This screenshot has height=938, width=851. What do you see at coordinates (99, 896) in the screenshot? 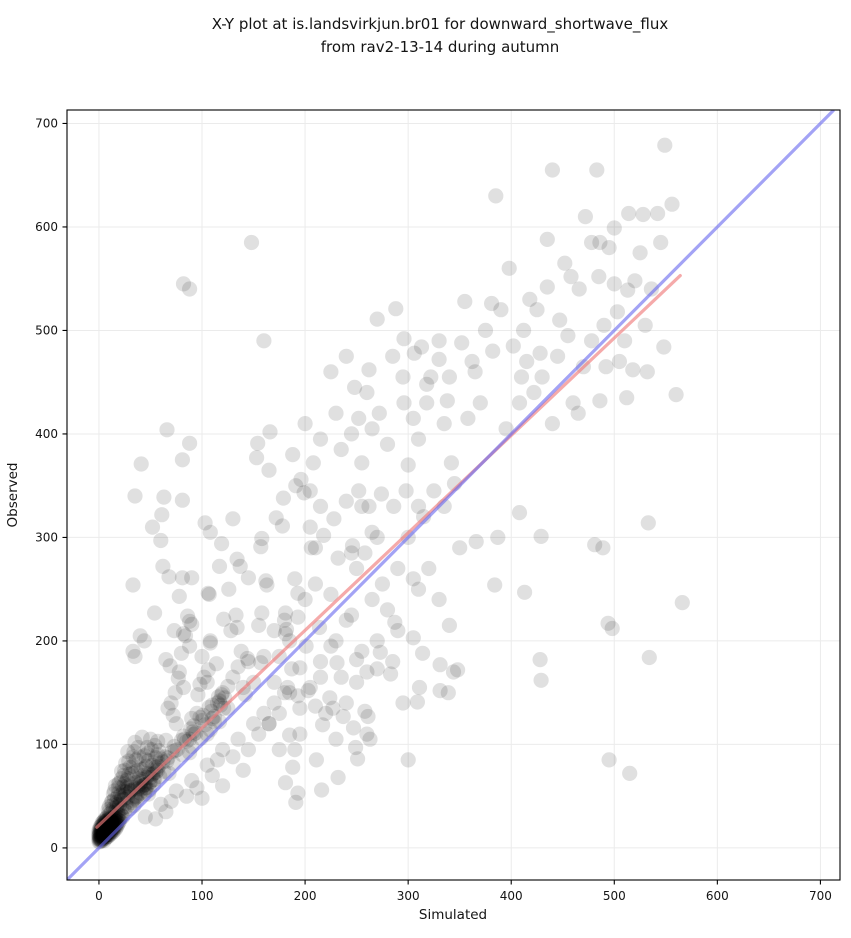
I see `x-tick-label: 0` at bounding box center [99, 896].